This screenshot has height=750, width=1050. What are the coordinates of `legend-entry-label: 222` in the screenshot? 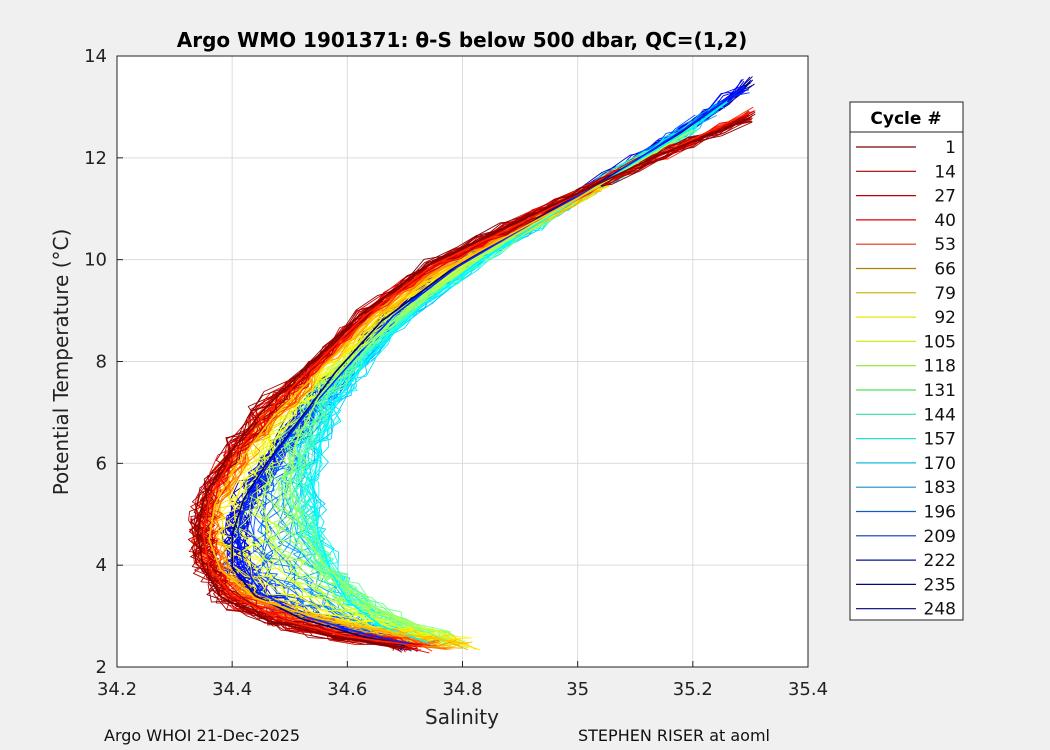 It's located at (940, 561).